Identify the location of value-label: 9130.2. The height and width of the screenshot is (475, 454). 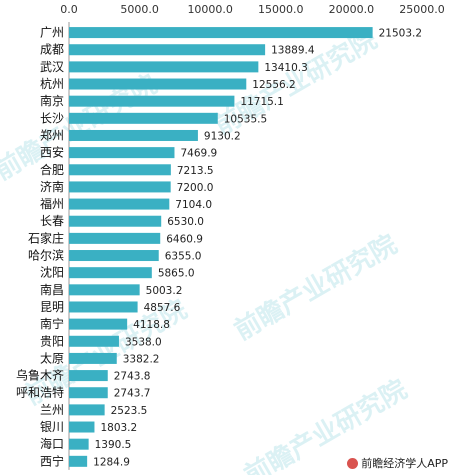
(222, 136).